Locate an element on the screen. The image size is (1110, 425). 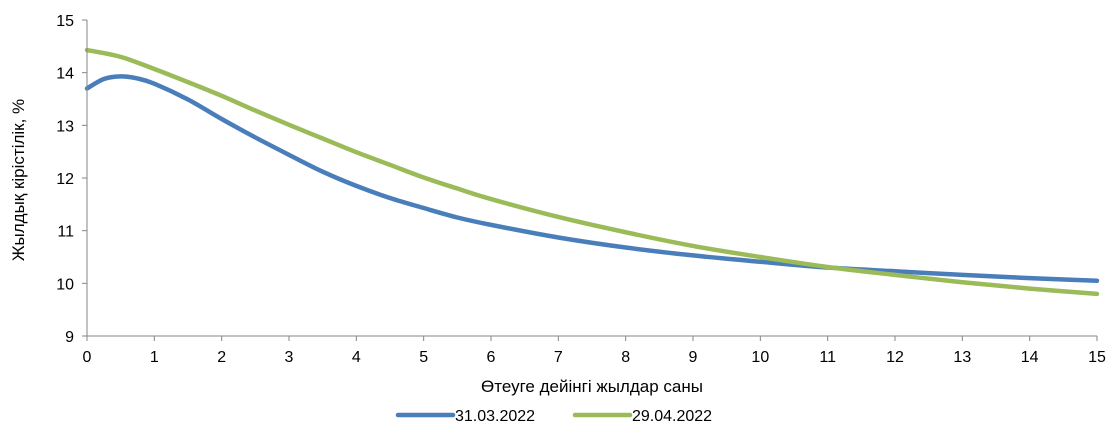
legend-item-1: 31.03.2022 is located at coordinates (465, 416).